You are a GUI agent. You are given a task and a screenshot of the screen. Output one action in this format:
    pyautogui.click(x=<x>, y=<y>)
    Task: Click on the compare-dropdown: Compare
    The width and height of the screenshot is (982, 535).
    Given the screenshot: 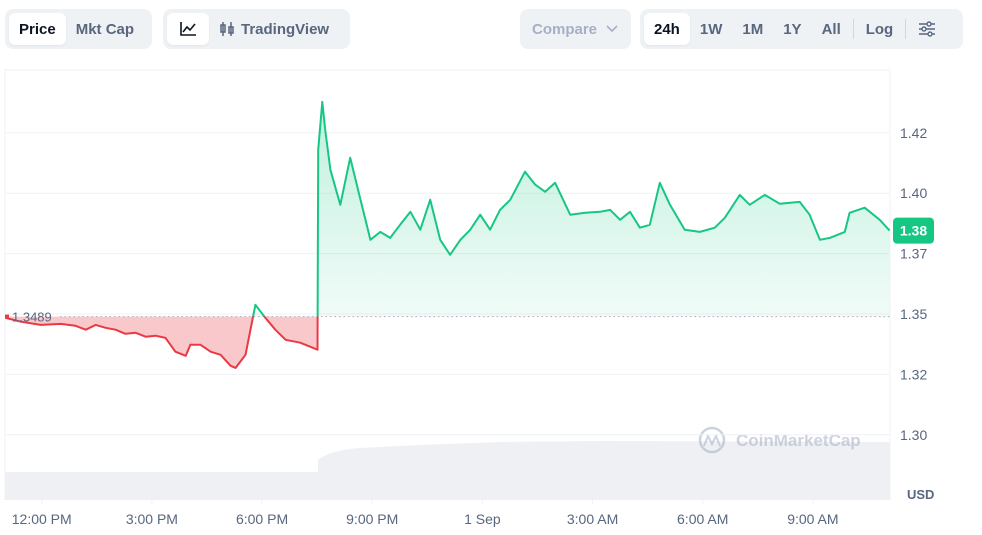 What is the action you would take?
    pyautogui.click(x=575, y=29)
    